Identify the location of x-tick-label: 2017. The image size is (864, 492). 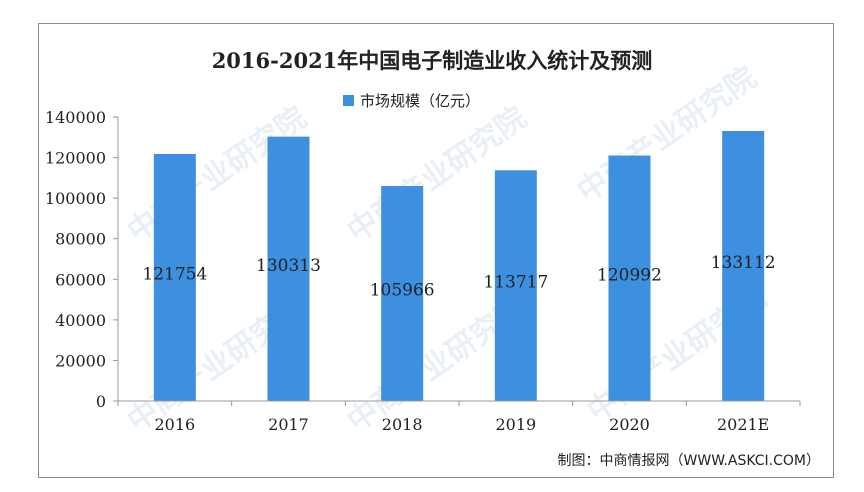
(288, 424).